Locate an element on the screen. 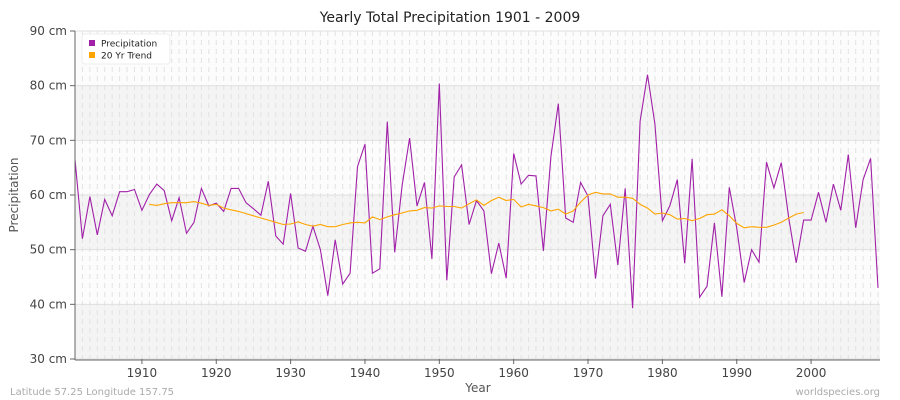 This screenshot has width=900, height=400. legend-label-trend: 20 Yr Trend is located at coordinates (126, 57).